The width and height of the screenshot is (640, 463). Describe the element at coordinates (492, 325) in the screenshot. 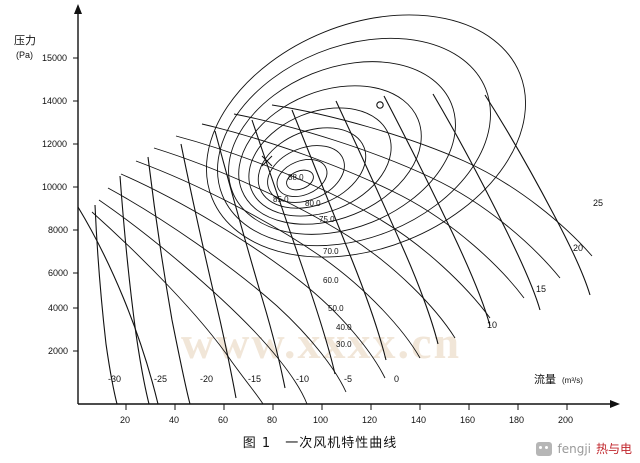

I see `angle-label: 10` at that location.